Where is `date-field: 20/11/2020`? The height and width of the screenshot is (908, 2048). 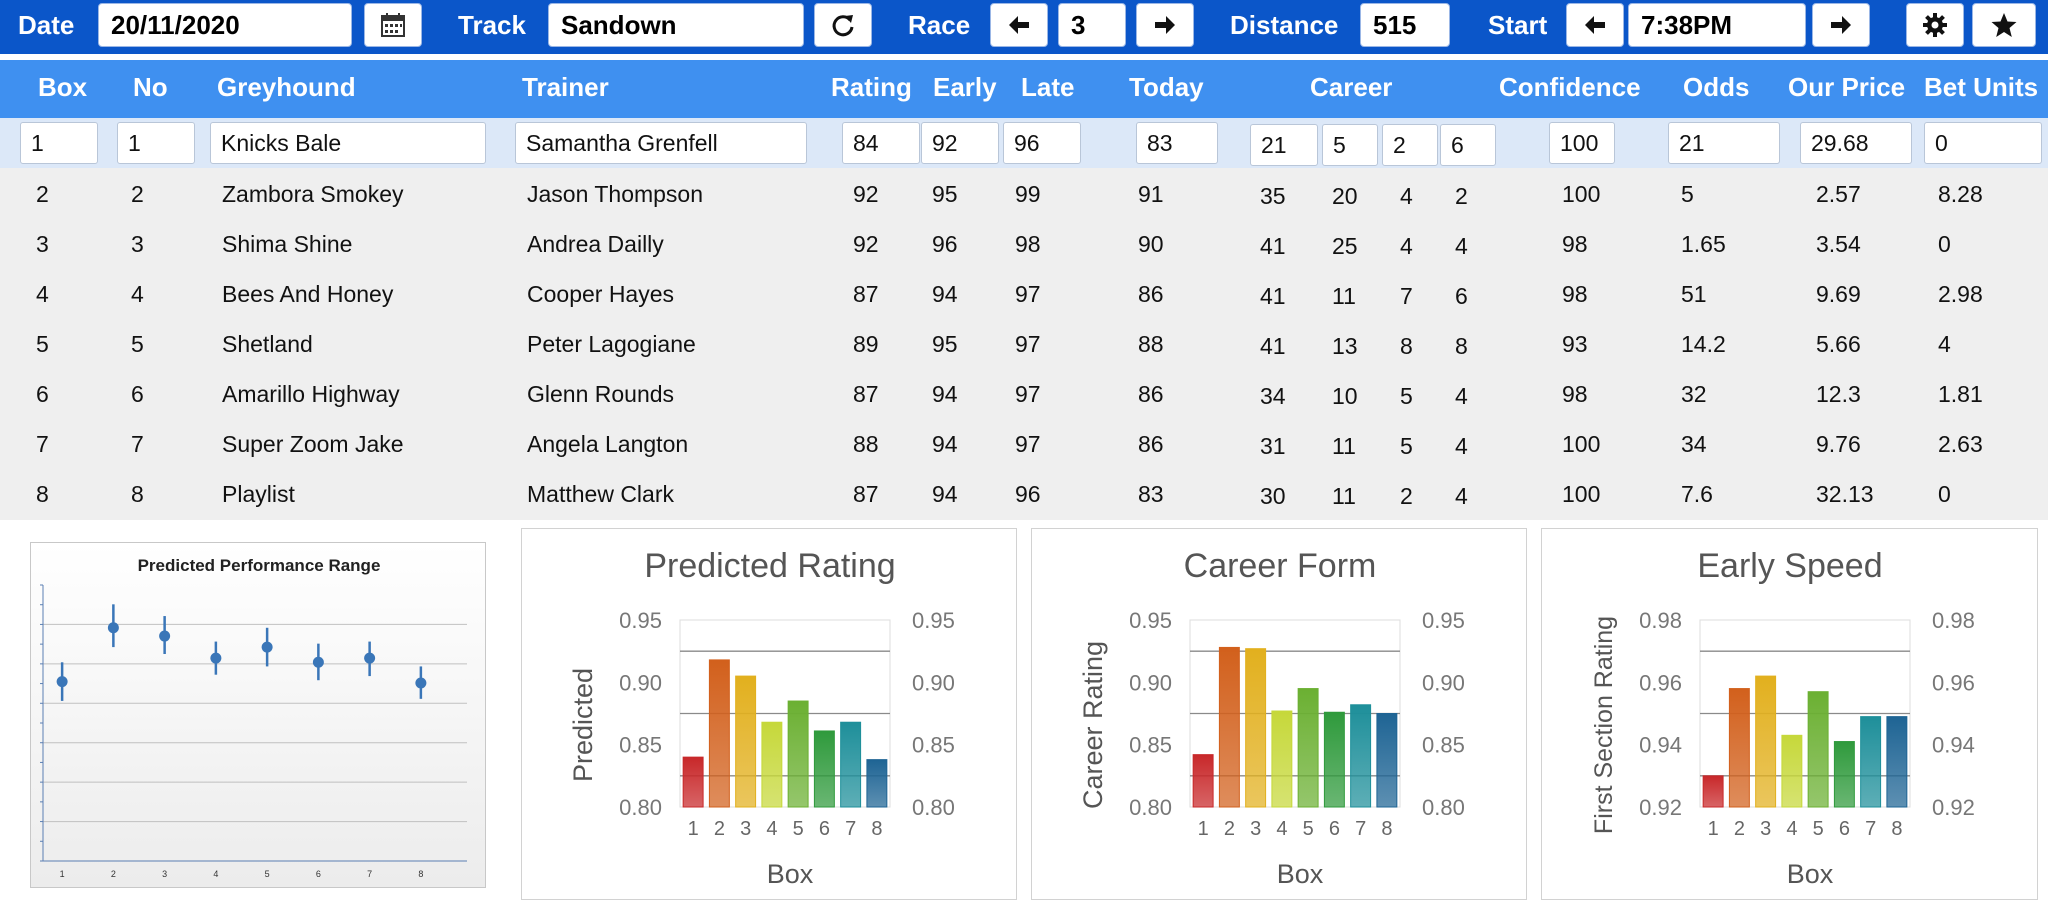
date-field: 20/11/2020 is located at coordinates (225, 25).